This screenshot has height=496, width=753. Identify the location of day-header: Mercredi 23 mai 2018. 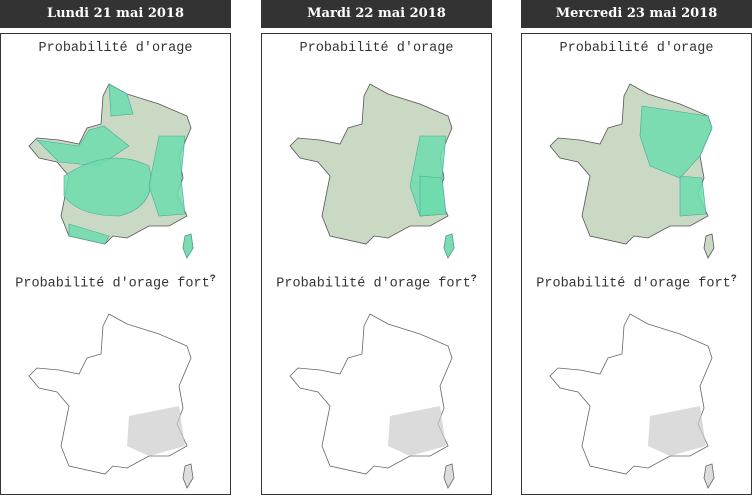
(636, 14).